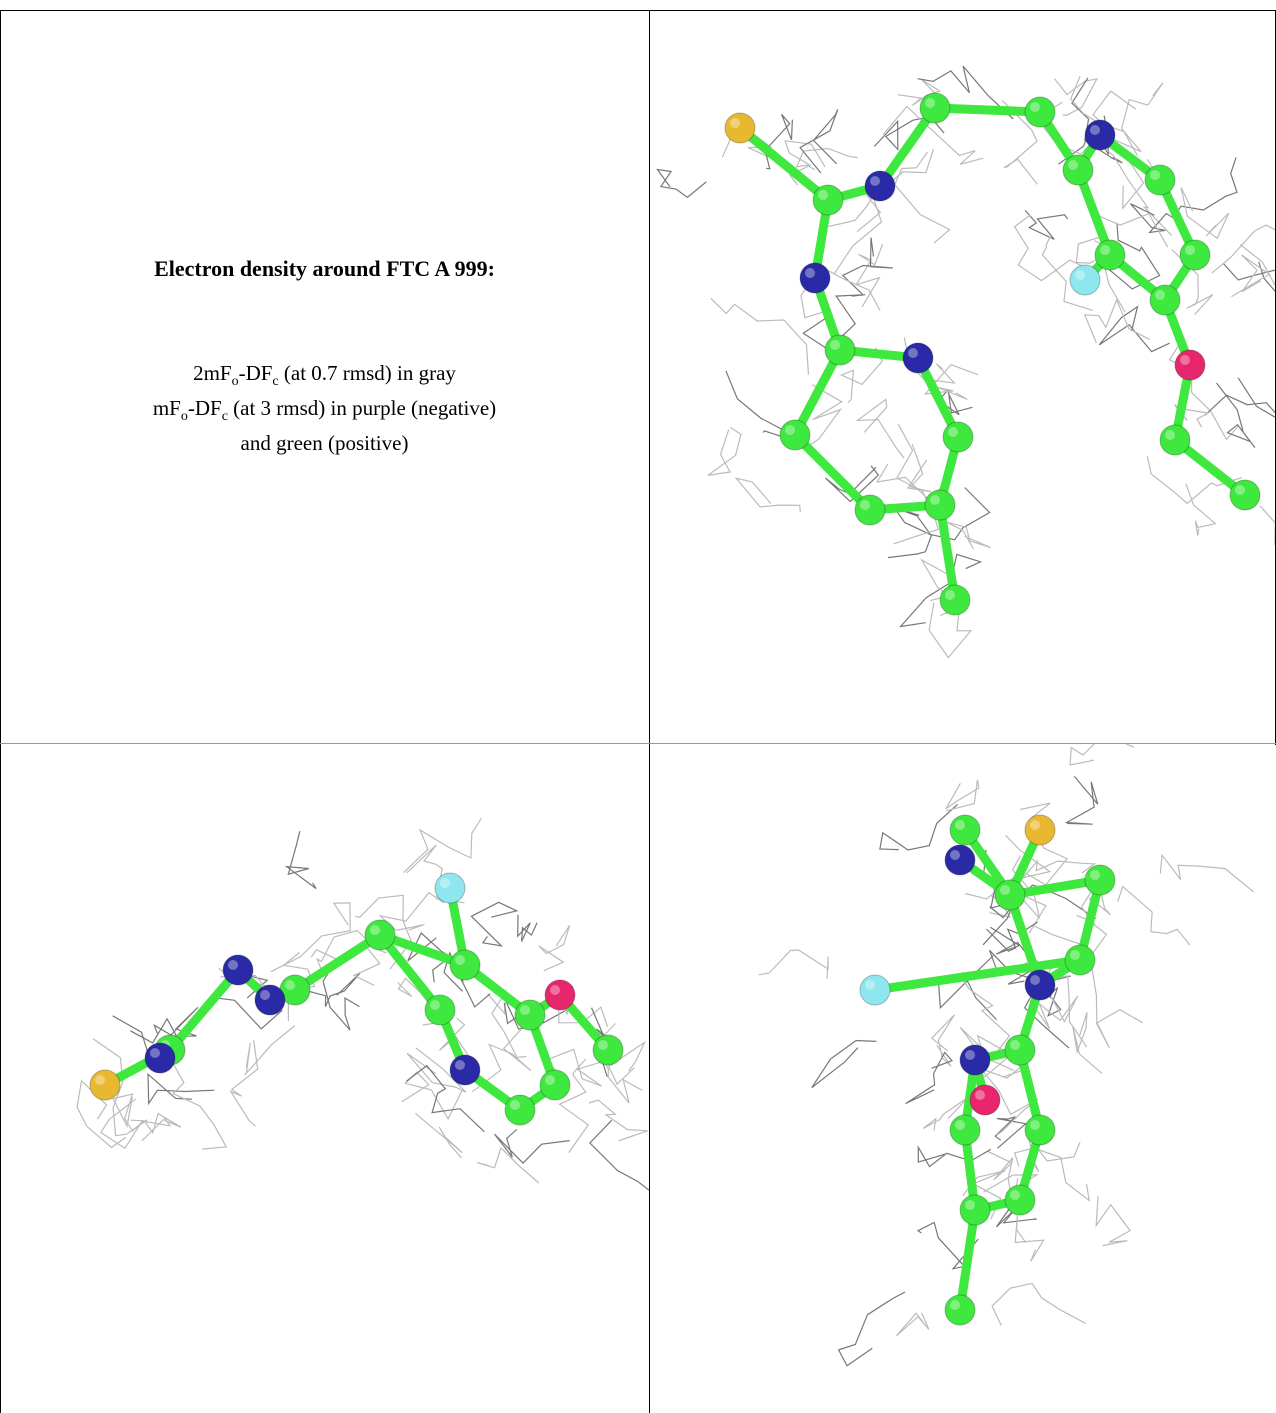  Describe the element at coordinates (235, 382) in the screenshot. I see `subscript: o` at that location.